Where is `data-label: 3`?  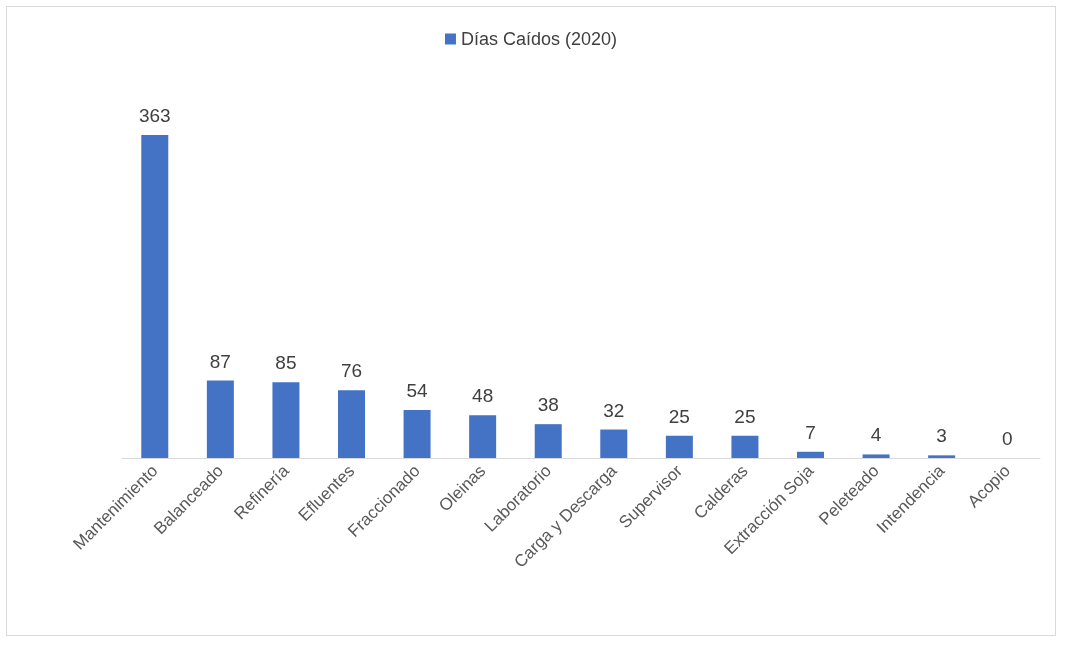 data-label: 3 is located at coordinates (941, 436).